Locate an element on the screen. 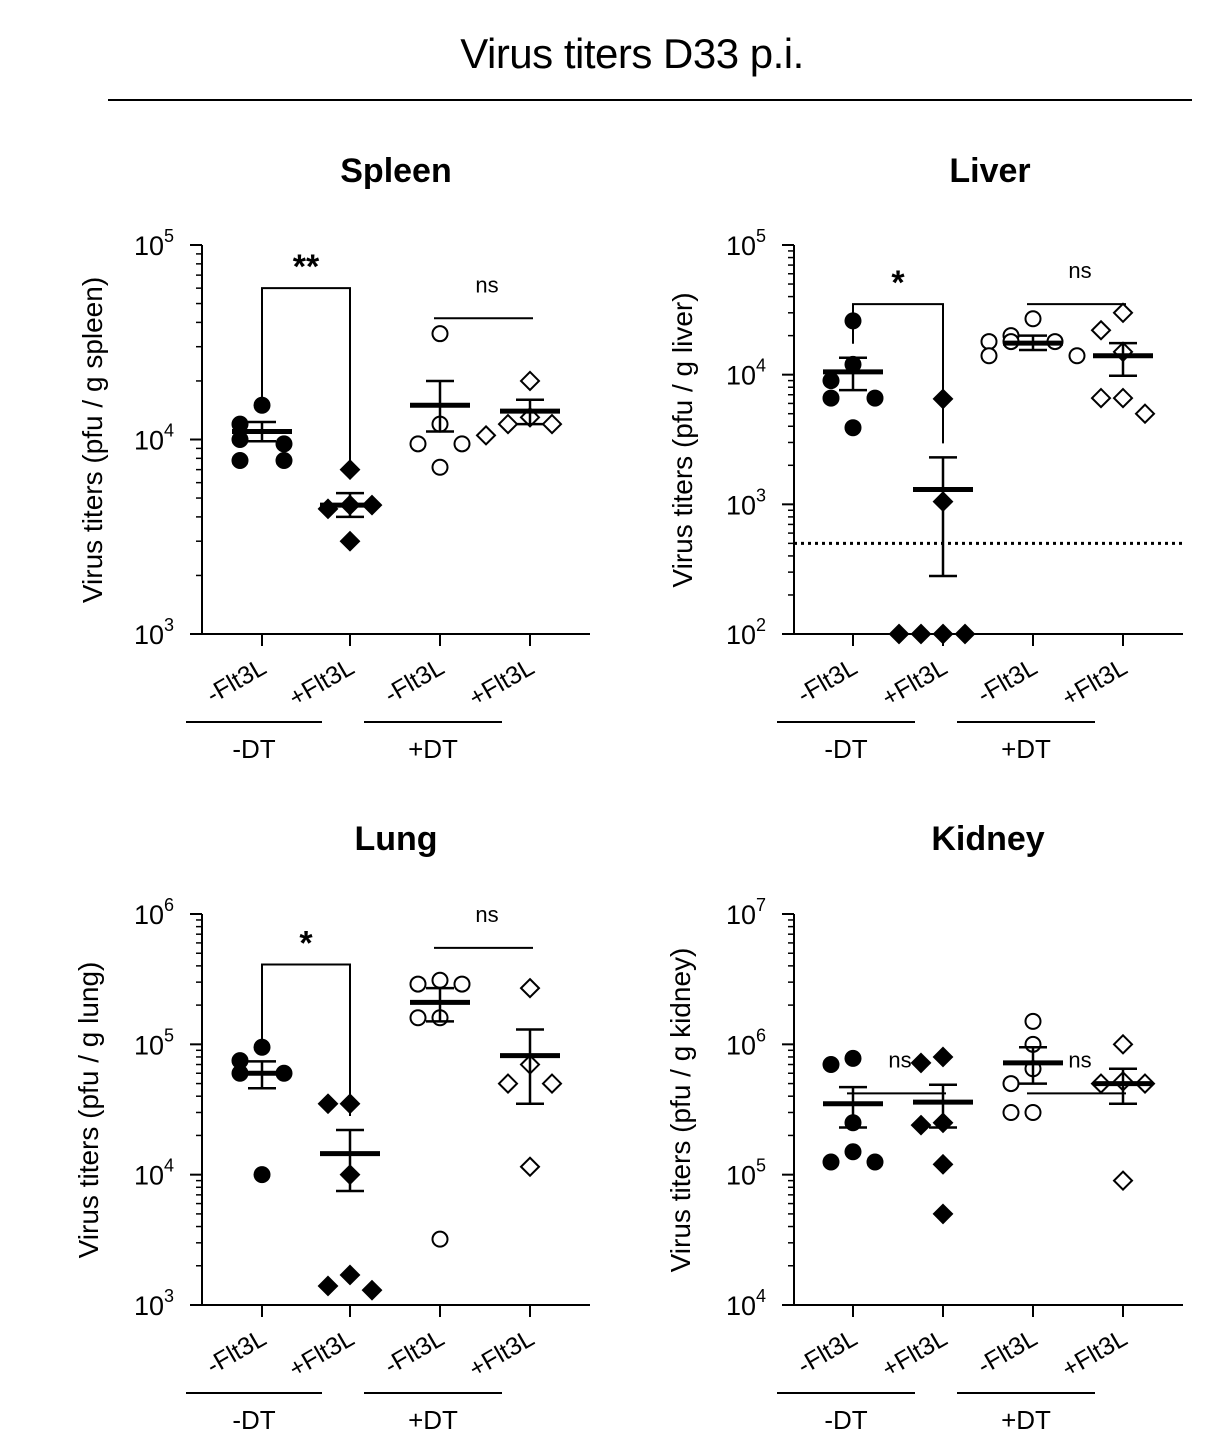  panel-title: Kidney is located at coordinates (987, 839).